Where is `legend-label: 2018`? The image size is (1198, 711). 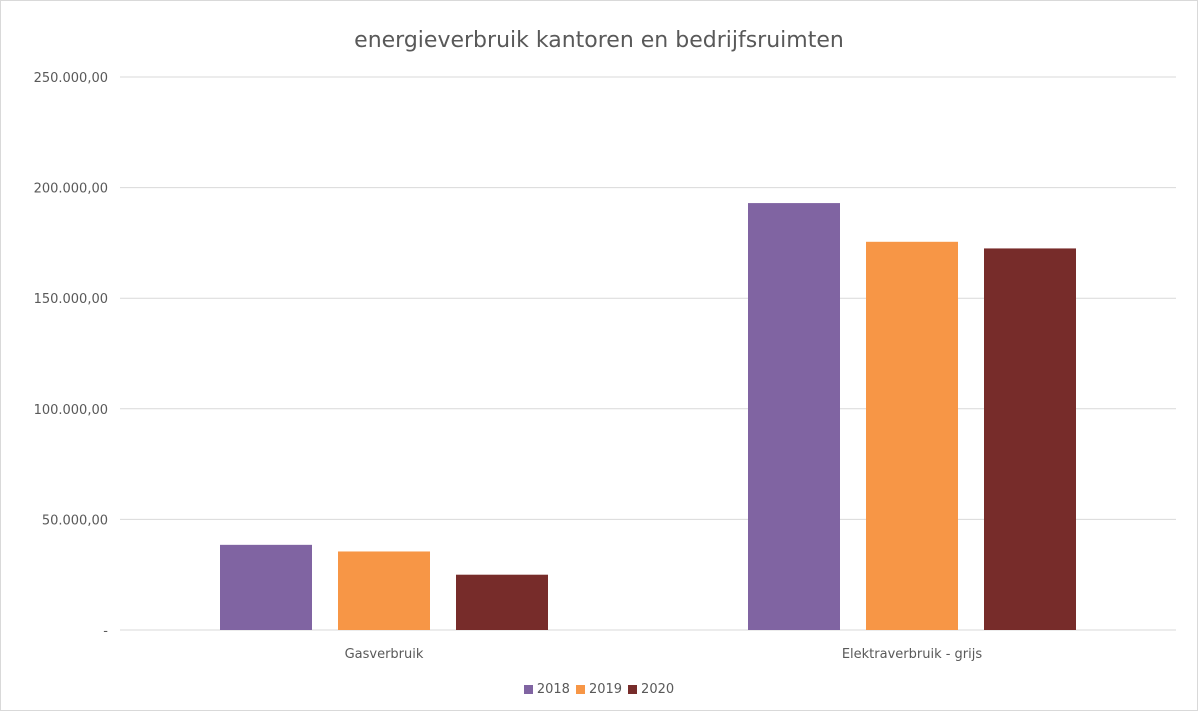 legend-label: 2018 is located at coordinates (553, 689).